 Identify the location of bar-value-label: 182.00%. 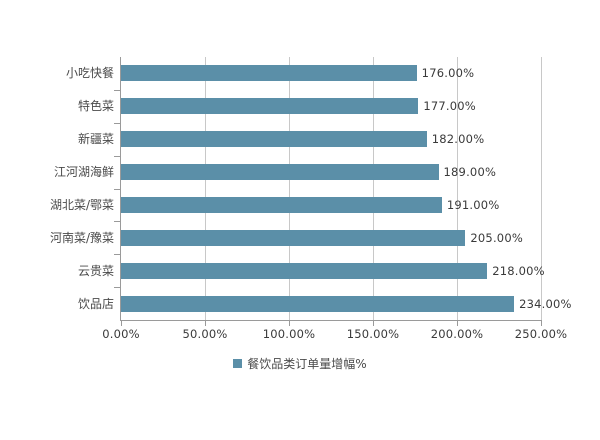
(458, 139).